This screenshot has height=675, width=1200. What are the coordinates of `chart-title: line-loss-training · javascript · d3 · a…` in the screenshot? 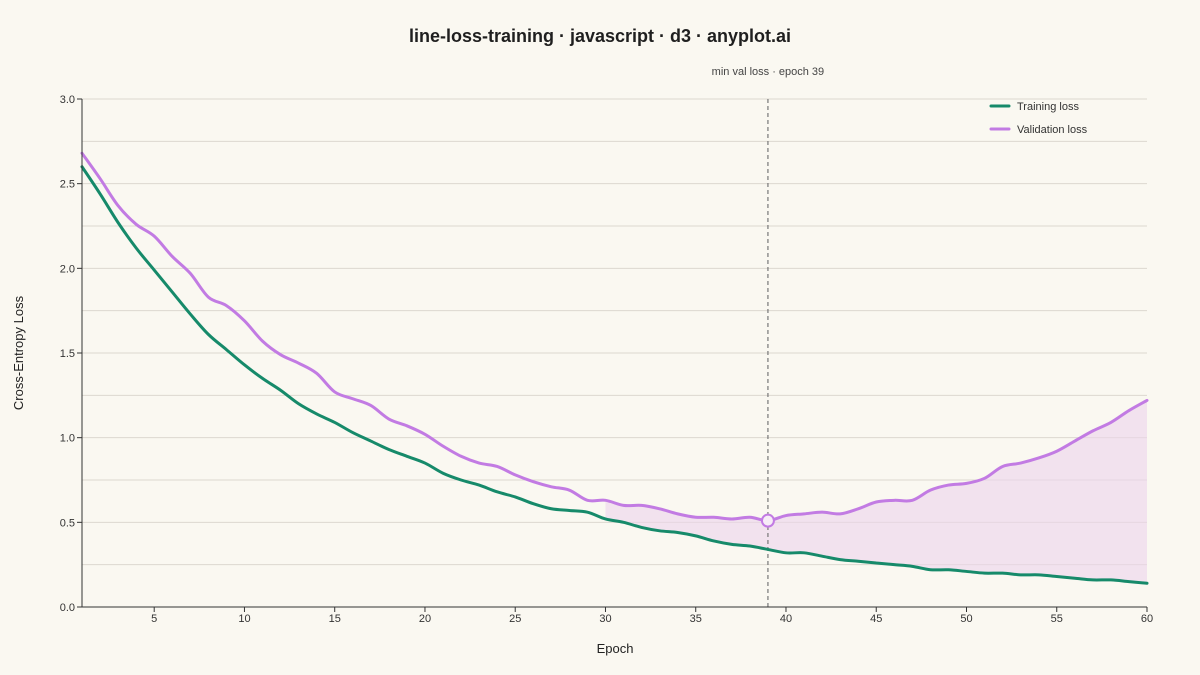 It's located at (600, 36).